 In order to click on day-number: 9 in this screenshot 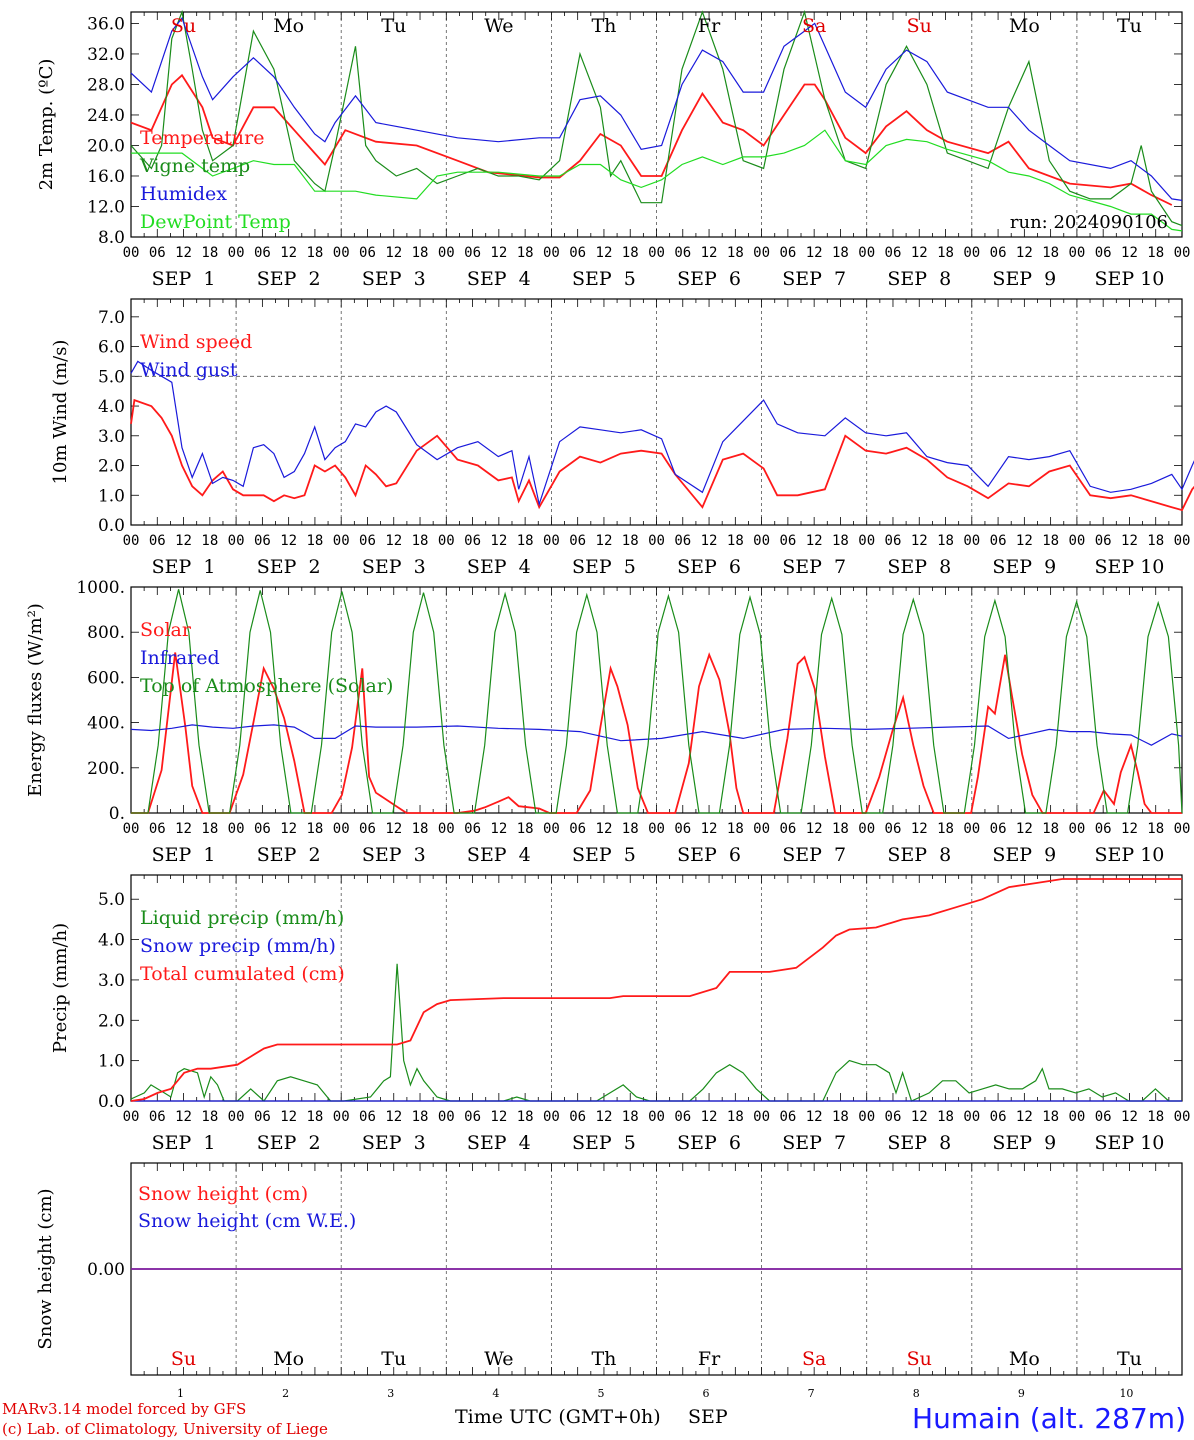, I will do `click(1021, 1393)`.